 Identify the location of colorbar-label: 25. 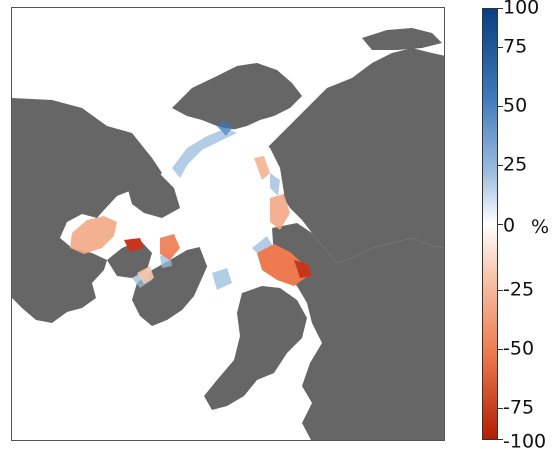
(515, 164).